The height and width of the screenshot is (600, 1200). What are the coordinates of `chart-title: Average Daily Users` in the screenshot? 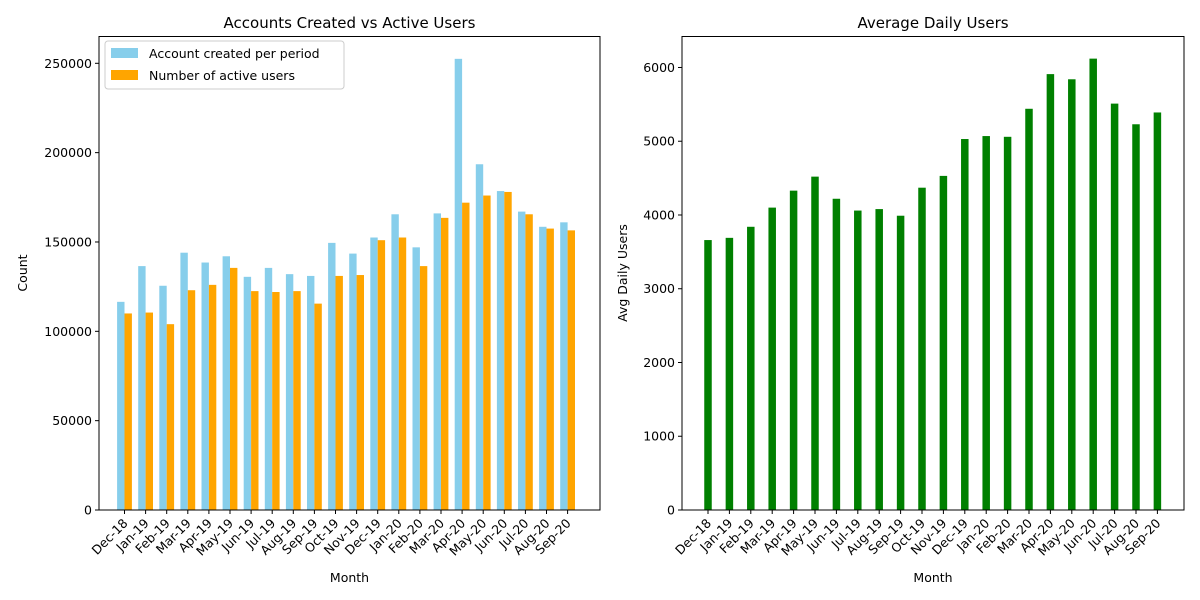 It's located at (932, 23).